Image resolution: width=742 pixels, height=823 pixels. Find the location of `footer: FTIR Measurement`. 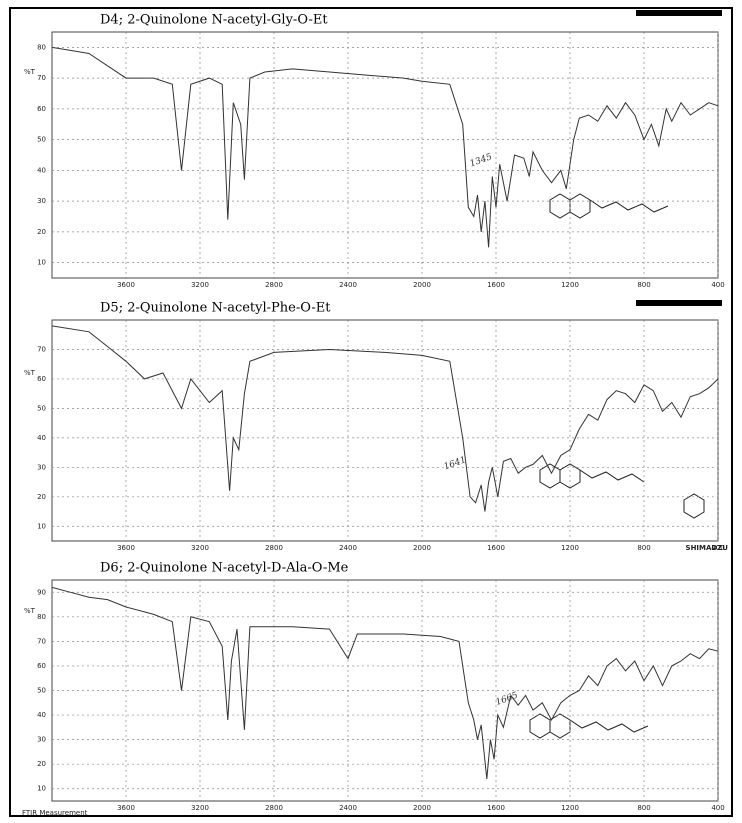

footer: FTIR Measurement is located at coordinates (55, 813).